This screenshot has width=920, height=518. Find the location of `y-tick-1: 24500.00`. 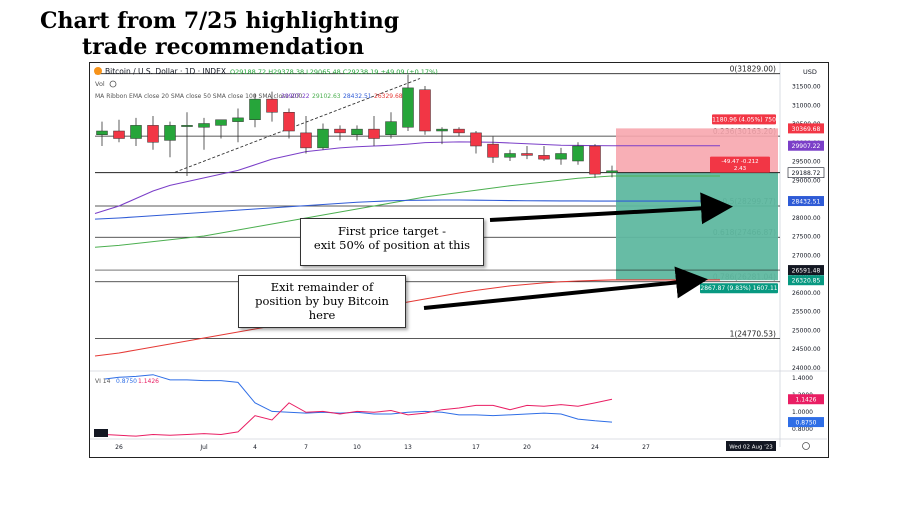

y-tick-1: 24500.00 is located at coordinates (806, 349).